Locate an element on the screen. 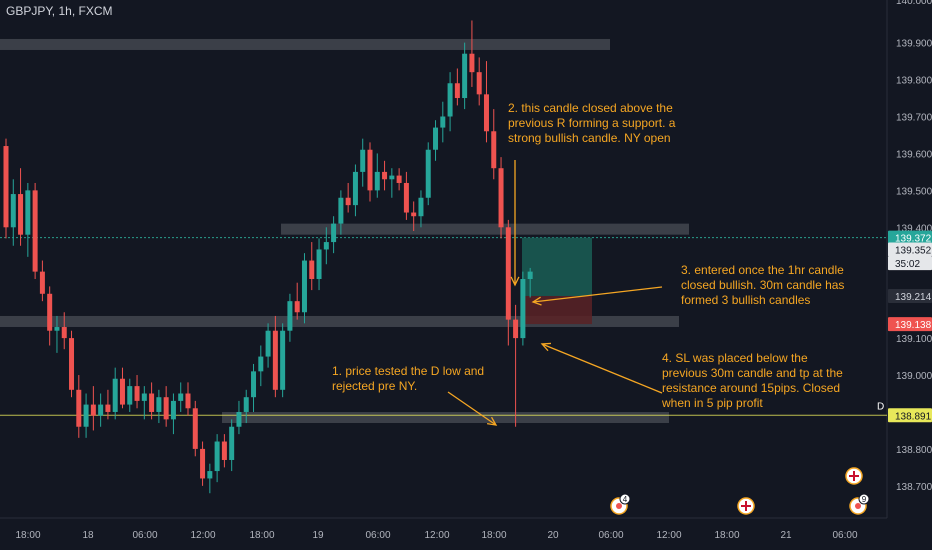 Image resolution: width=932 pixels, height=550 pixels. note2-text: strong bullish candle. NY open is located at coordinates (589, 138).